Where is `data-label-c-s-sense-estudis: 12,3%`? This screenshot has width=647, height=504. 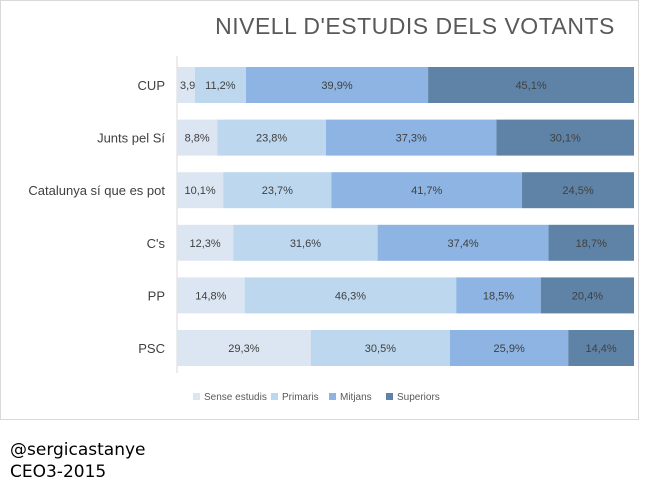
data-label-c-s-sense-estudis: 12,3% is located at coordinates (205, 244).